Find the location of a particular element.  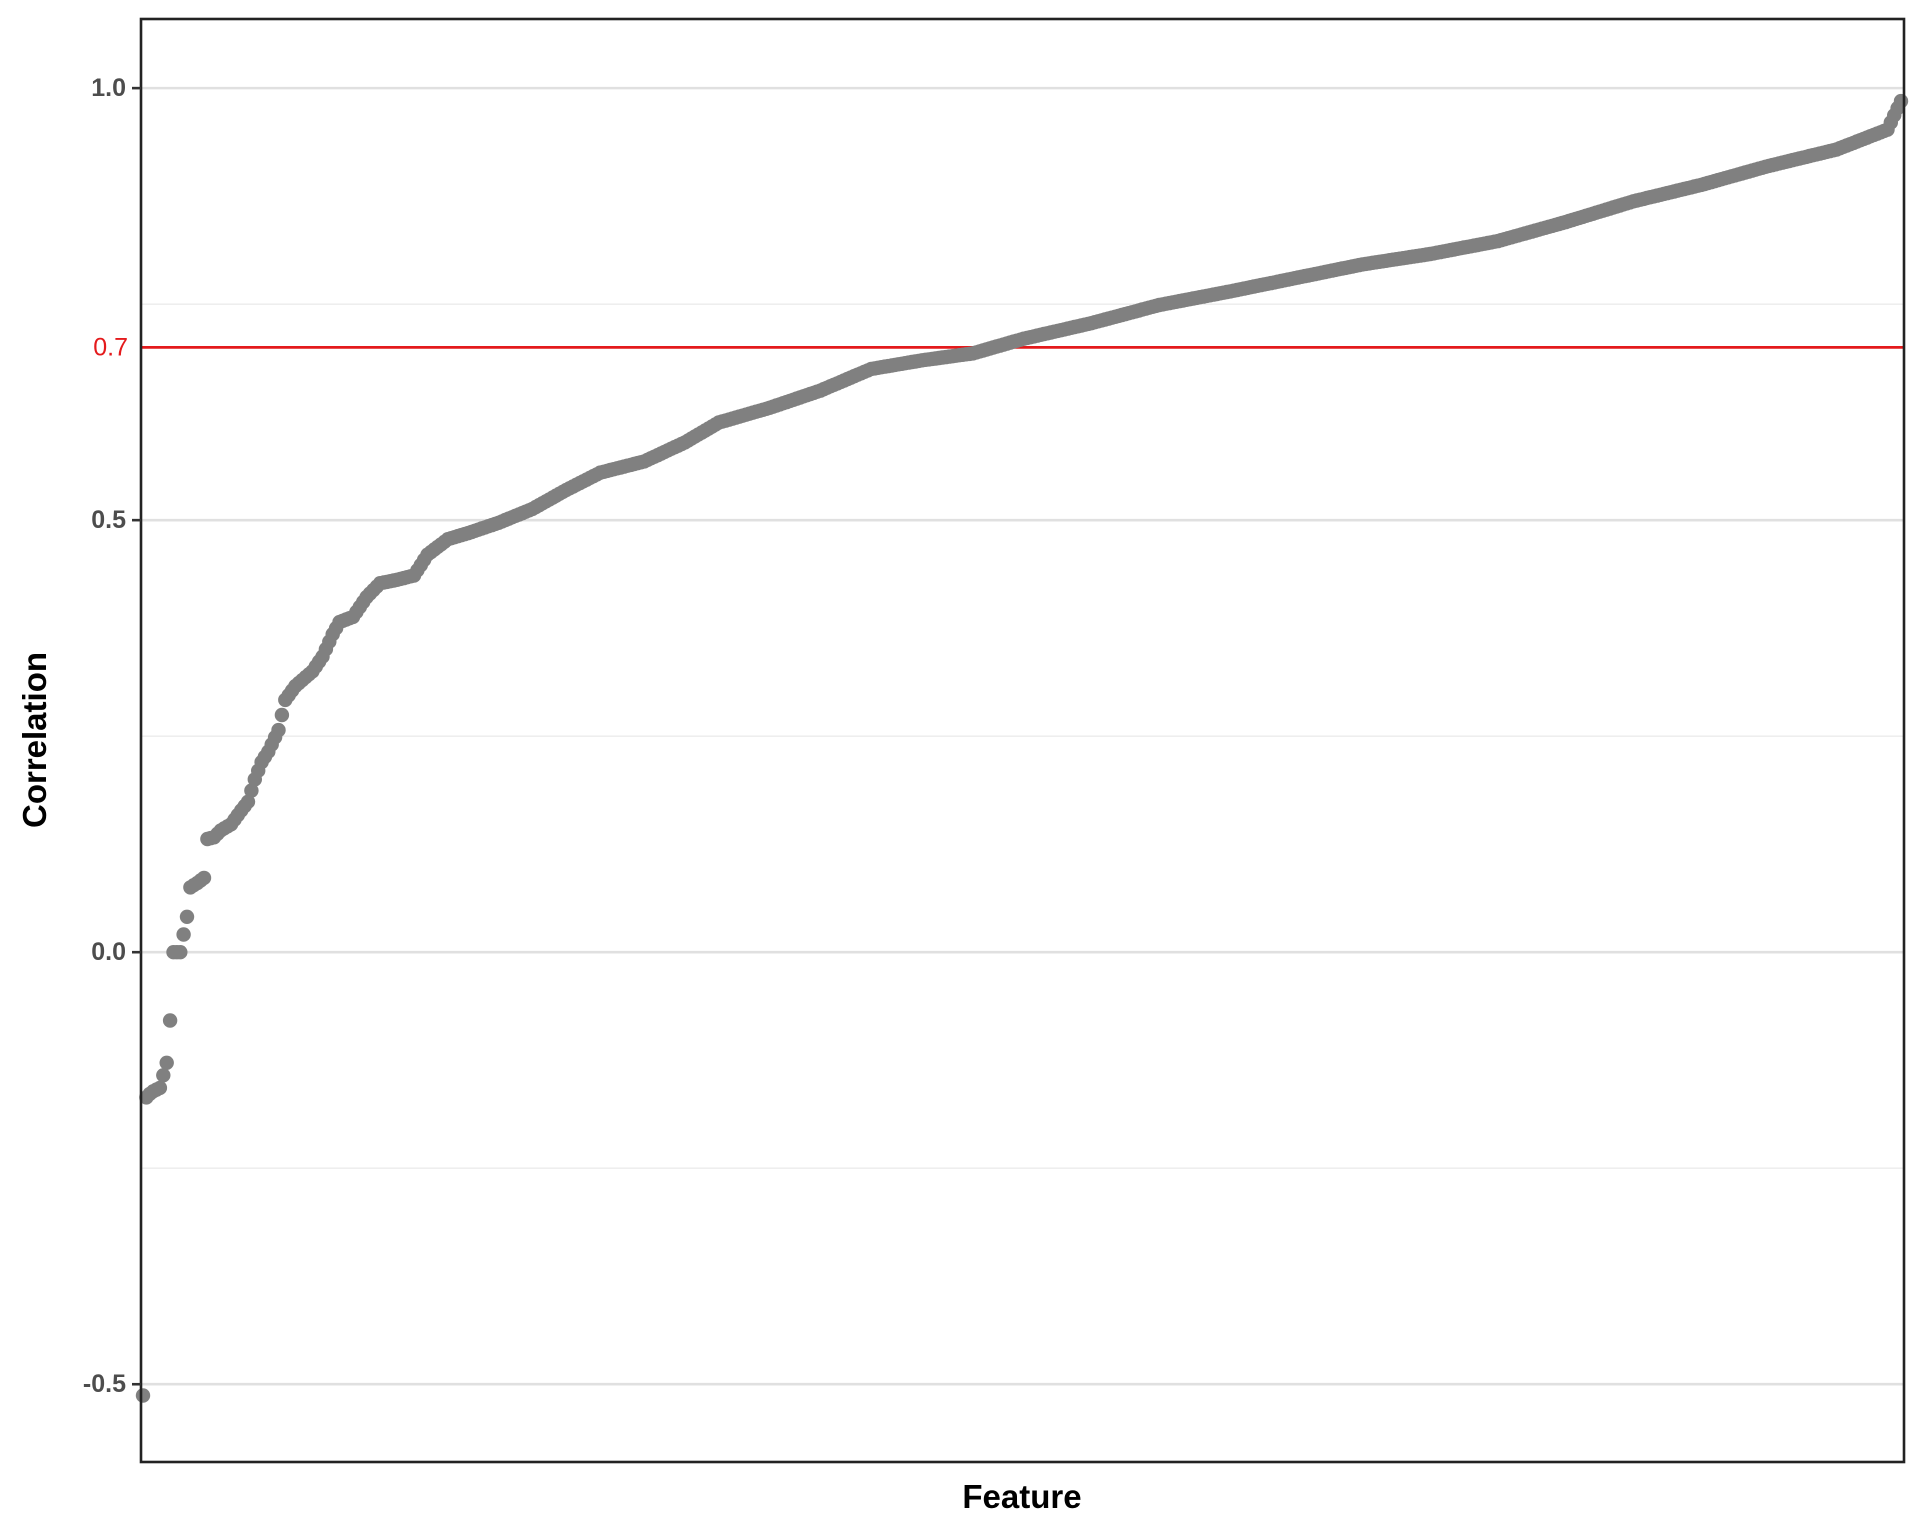

y-axis-title: Correlation is located at coordinates (34, 740).